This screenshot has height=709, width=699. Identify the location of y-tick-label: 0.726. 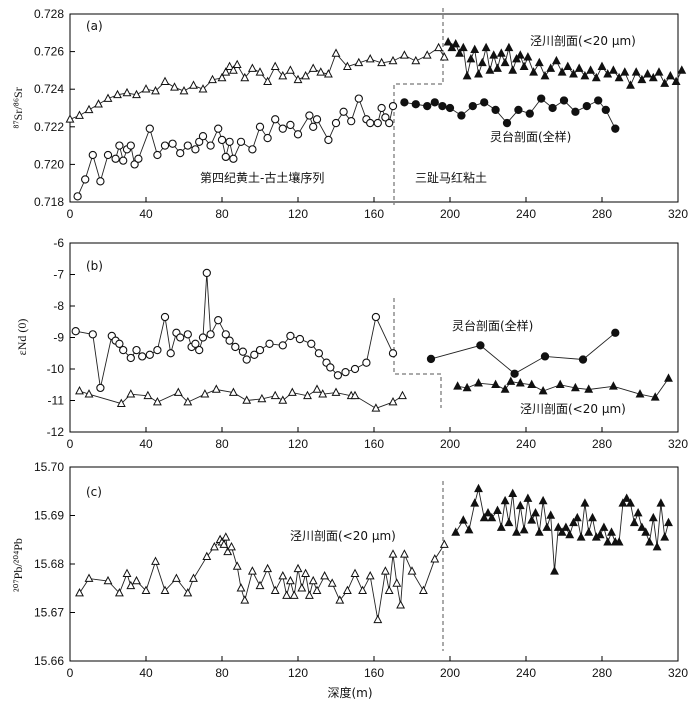
(49, 52).